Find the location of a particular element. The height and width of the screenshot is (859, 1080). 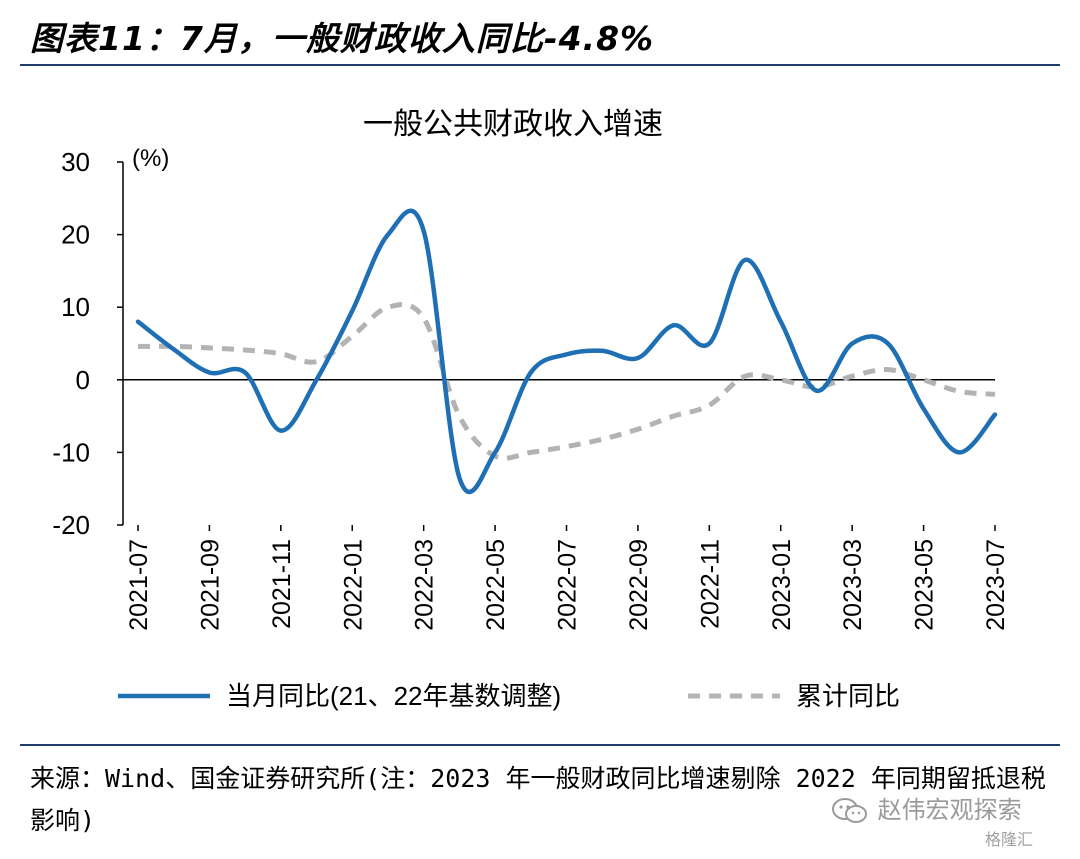

watermark: 赵伟宏观探索 is located at coordinates (926, 807).